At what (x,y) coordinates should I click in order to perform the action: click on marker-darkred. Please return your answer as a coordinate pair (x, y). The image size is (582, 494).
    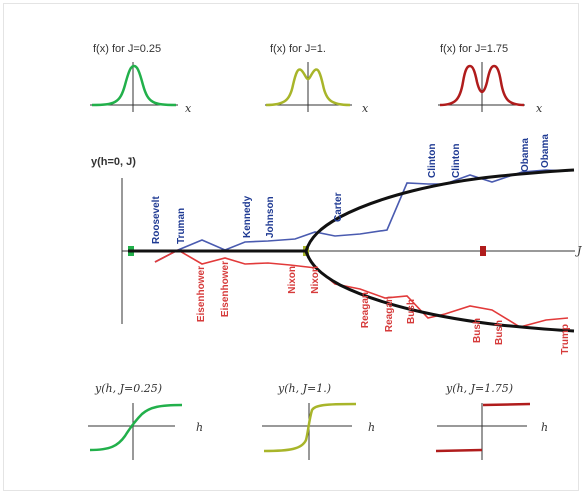
    Looking at the image, I should click on (483, 251).